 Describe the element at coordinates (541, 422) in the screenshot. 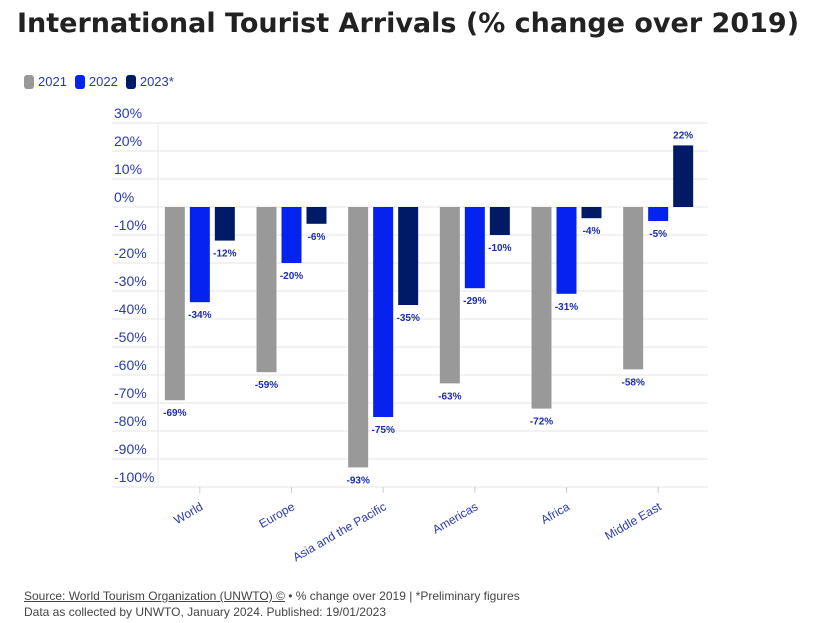

I see `data-label: -72%` at that location.